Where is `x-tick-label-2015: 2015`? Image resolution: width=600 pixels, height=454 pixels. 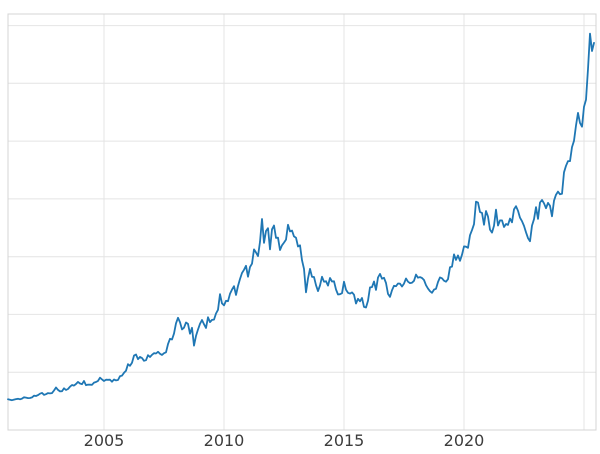 x-tick-label-2015: 2015 is located at coordinates (344, 440).